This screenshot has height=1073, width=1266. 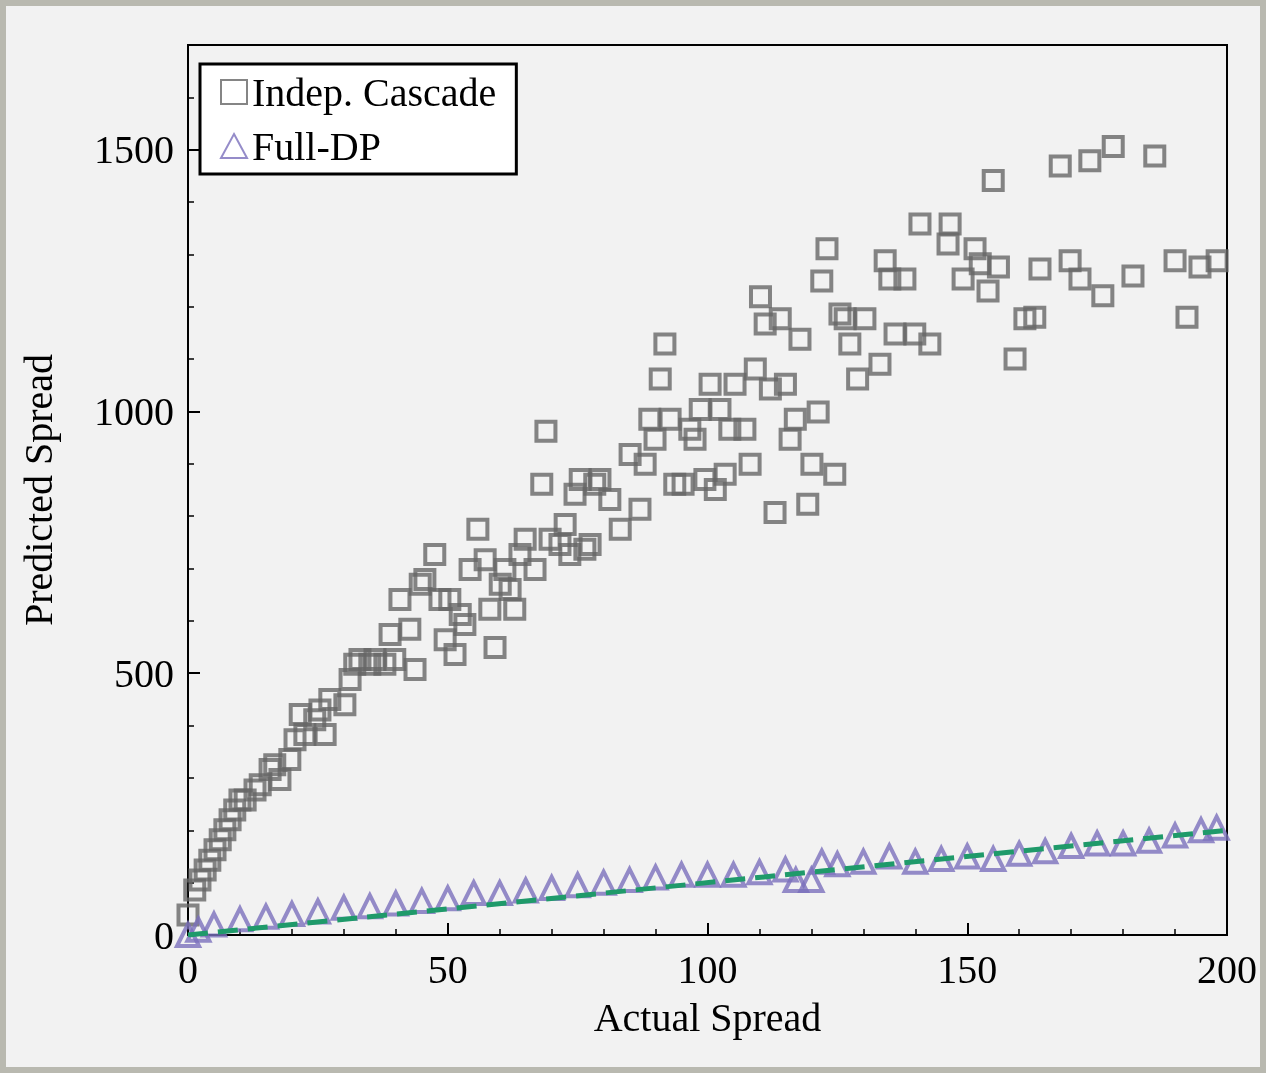 What do you see at coordinates (134, 411) in the screenshot?
I see `y-tick-label: 1000` at bounding box center [134, 411].